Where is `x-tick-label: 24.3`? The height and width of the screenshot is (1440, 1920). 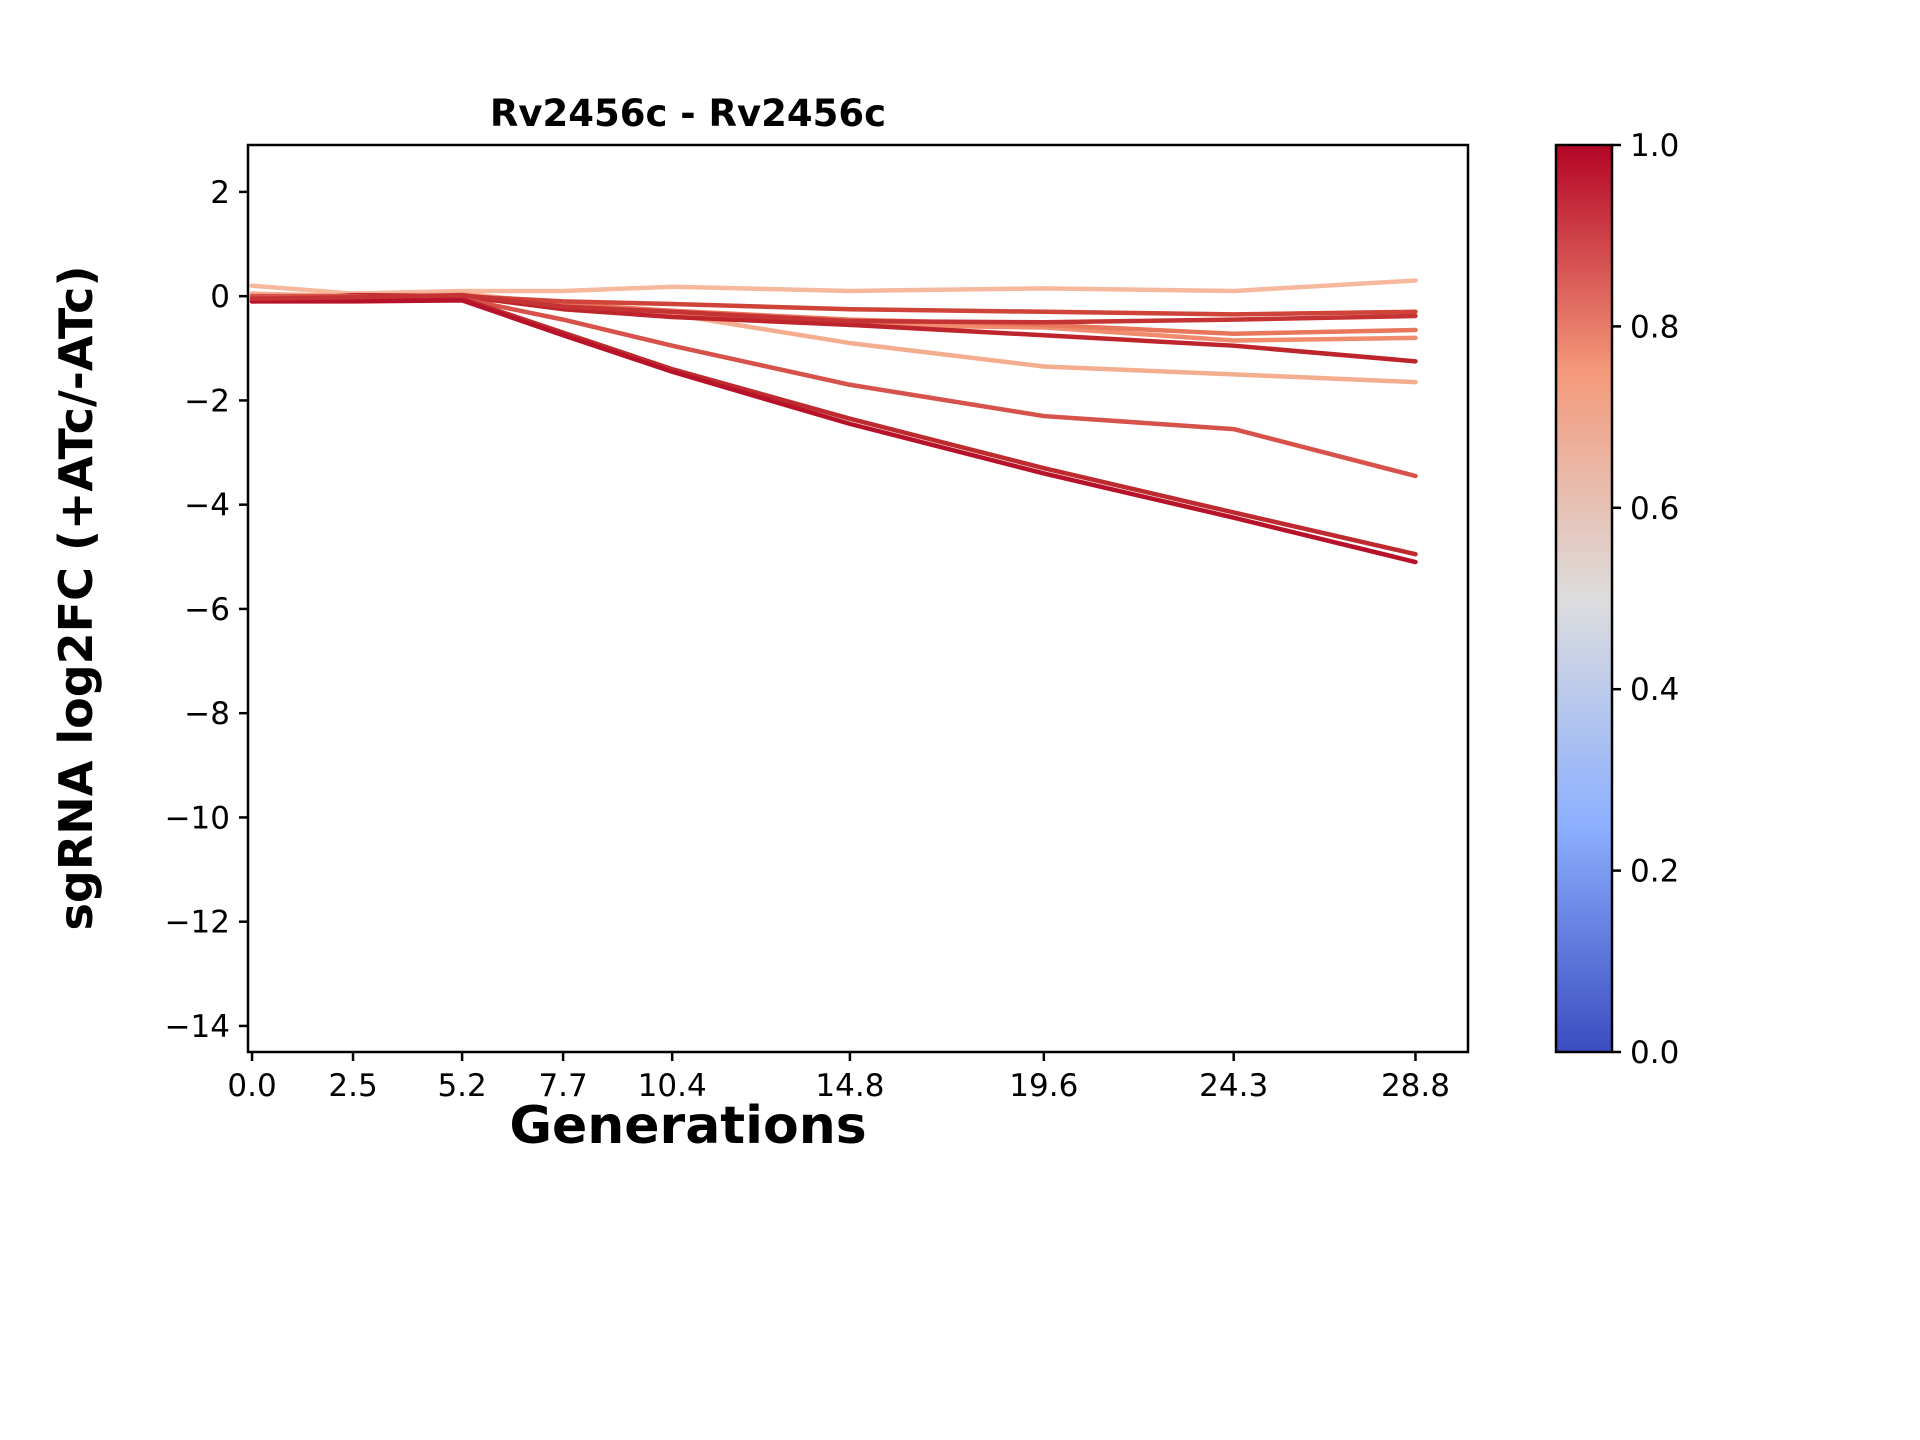 x-tick-label: 24.3 is located at coordinates (1233, 1086).